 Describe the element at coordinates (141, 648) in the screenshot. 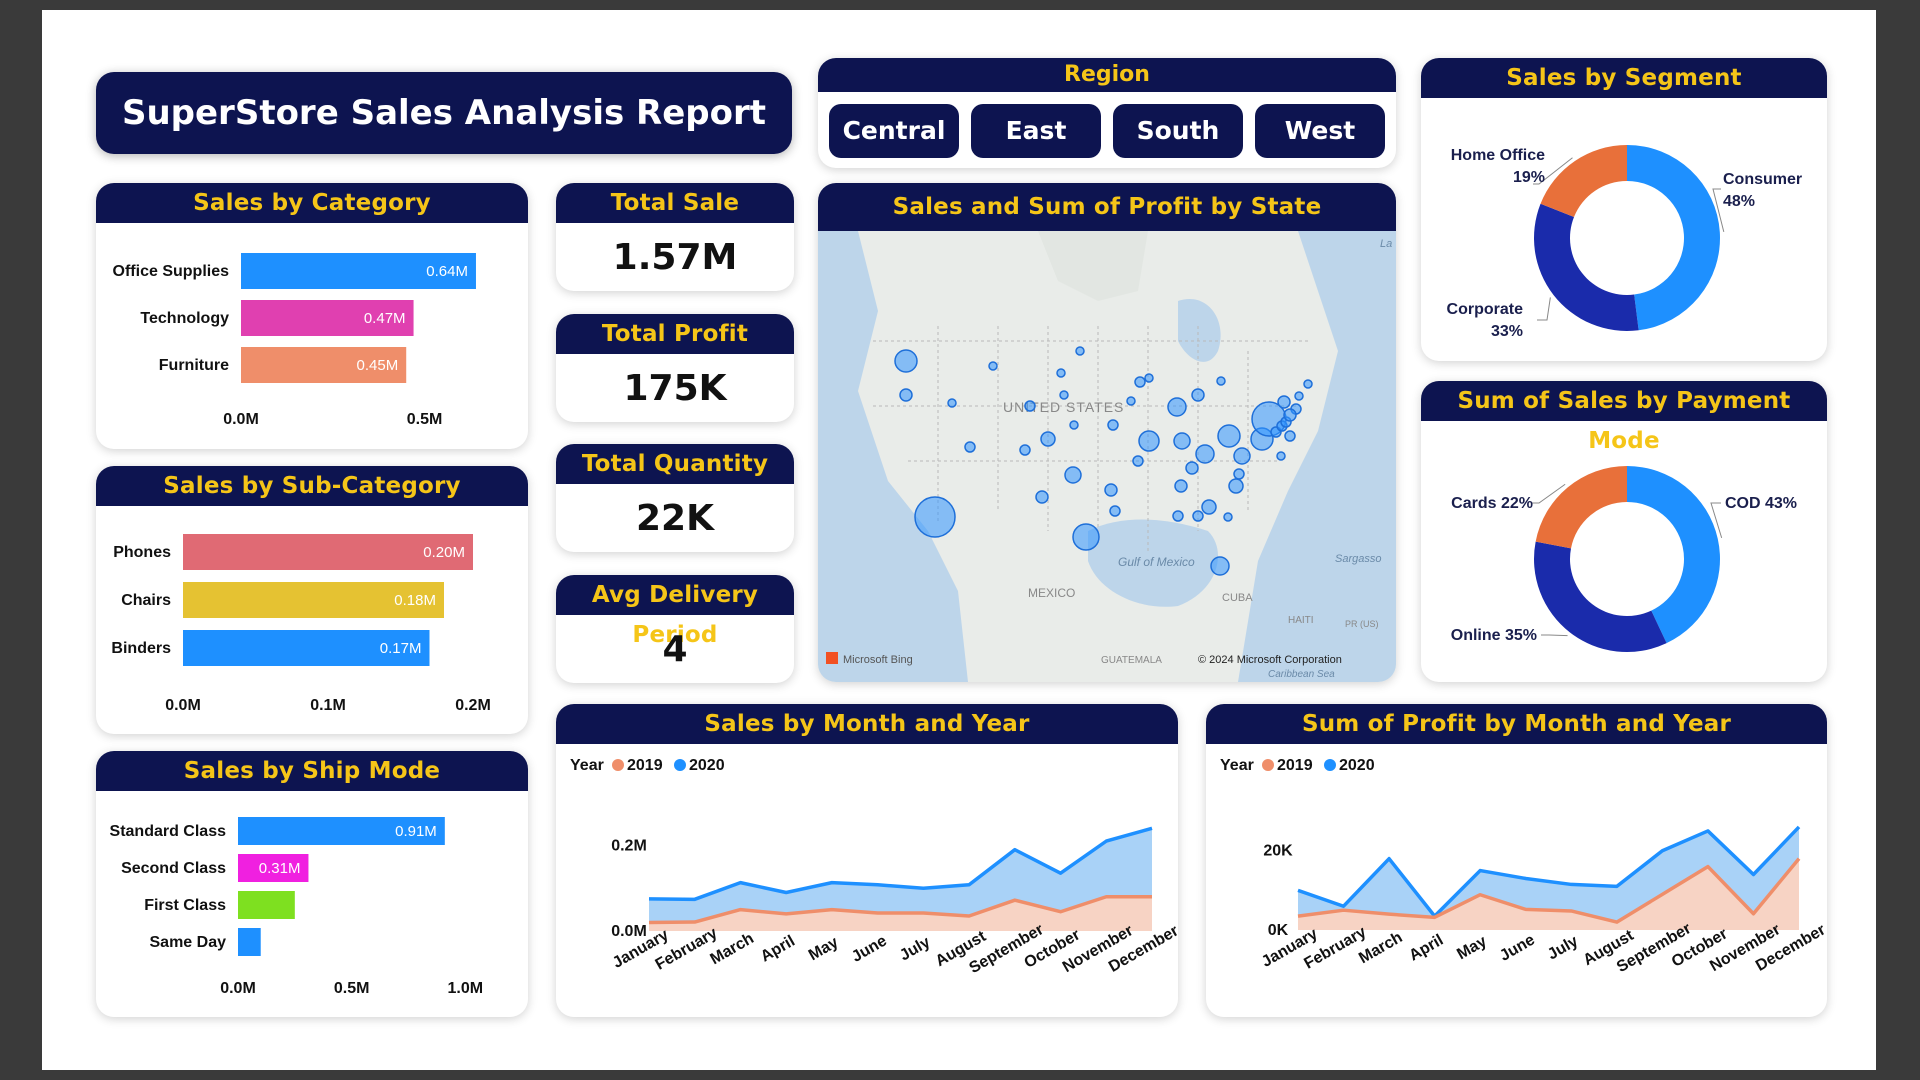

I see `bar-category-label: Binders` at that location.